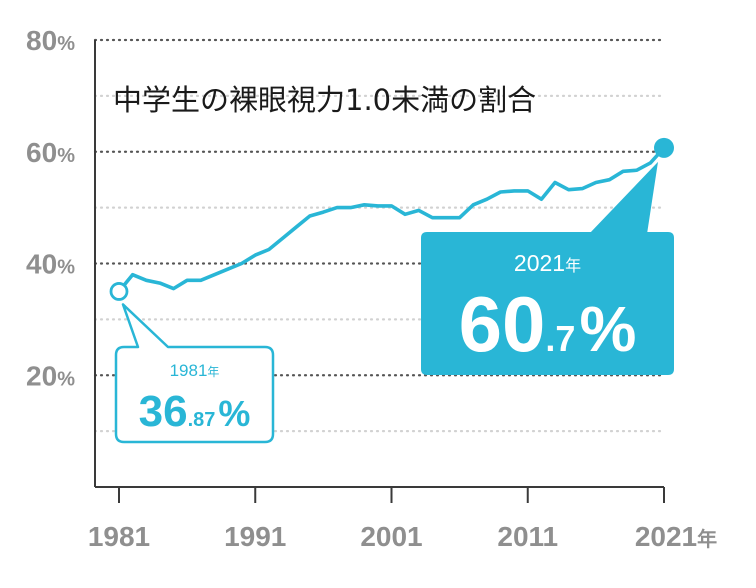 The height and width of the screenshot is (588, 756). What do you see at coordinates (676, 536) in the screenshot?
I see `x-tick-label: 2021年` at bounding box center [676, 536].